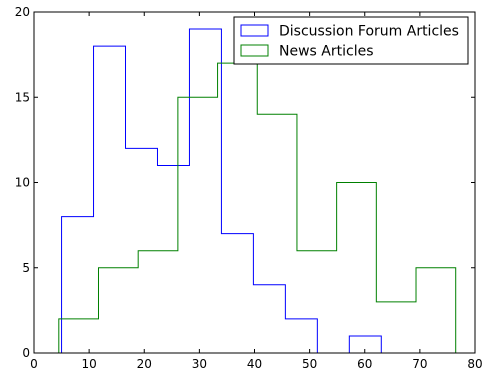 Image resolution: width=483 pixels, height=371 pixels. I want to click on x-tick-label: 60, so click(364, 364).